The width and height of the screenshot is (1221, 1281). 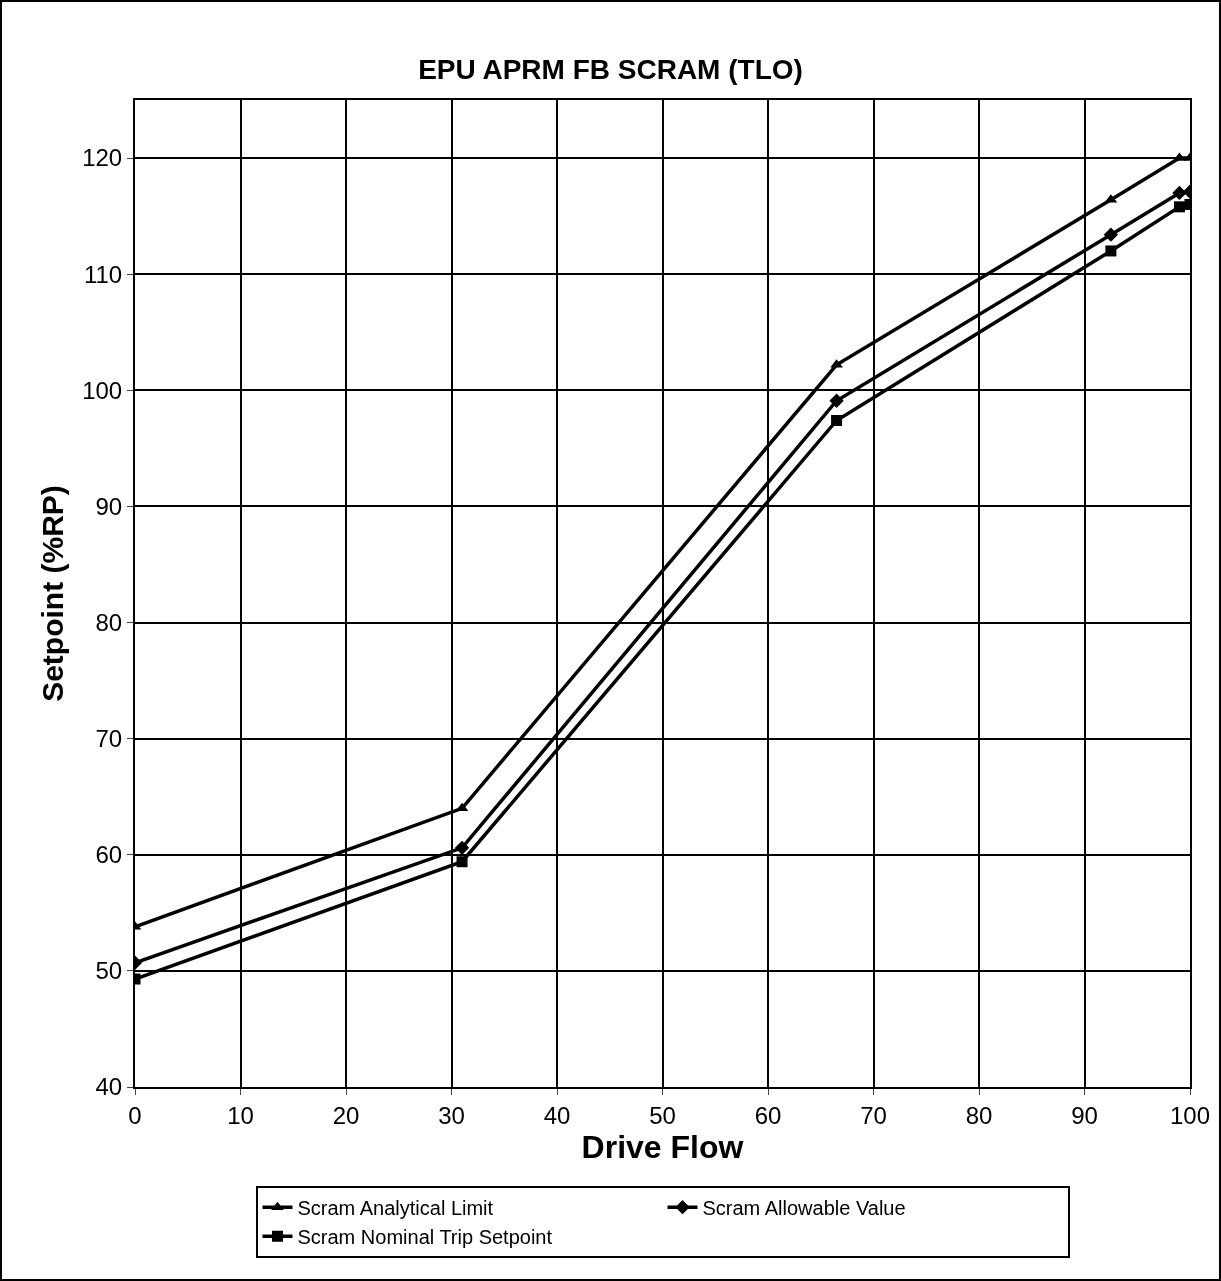 I want to click on chart-title: EPU APRM FB SCRAM (TLO), so click(x=610, y=70).